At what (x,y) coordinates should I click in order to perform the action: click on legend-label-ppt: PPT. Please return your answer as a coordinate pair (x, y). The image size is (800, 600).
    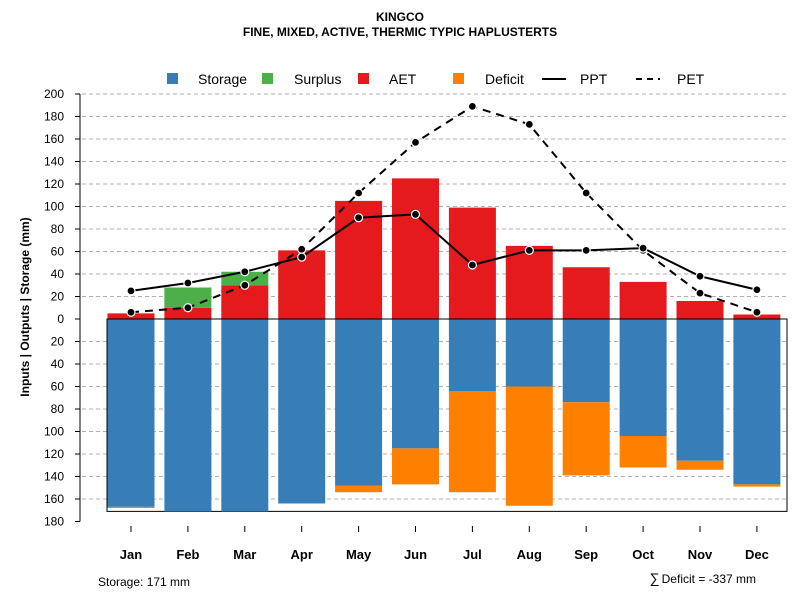
    Looking at the image, I should click on (594, 79).